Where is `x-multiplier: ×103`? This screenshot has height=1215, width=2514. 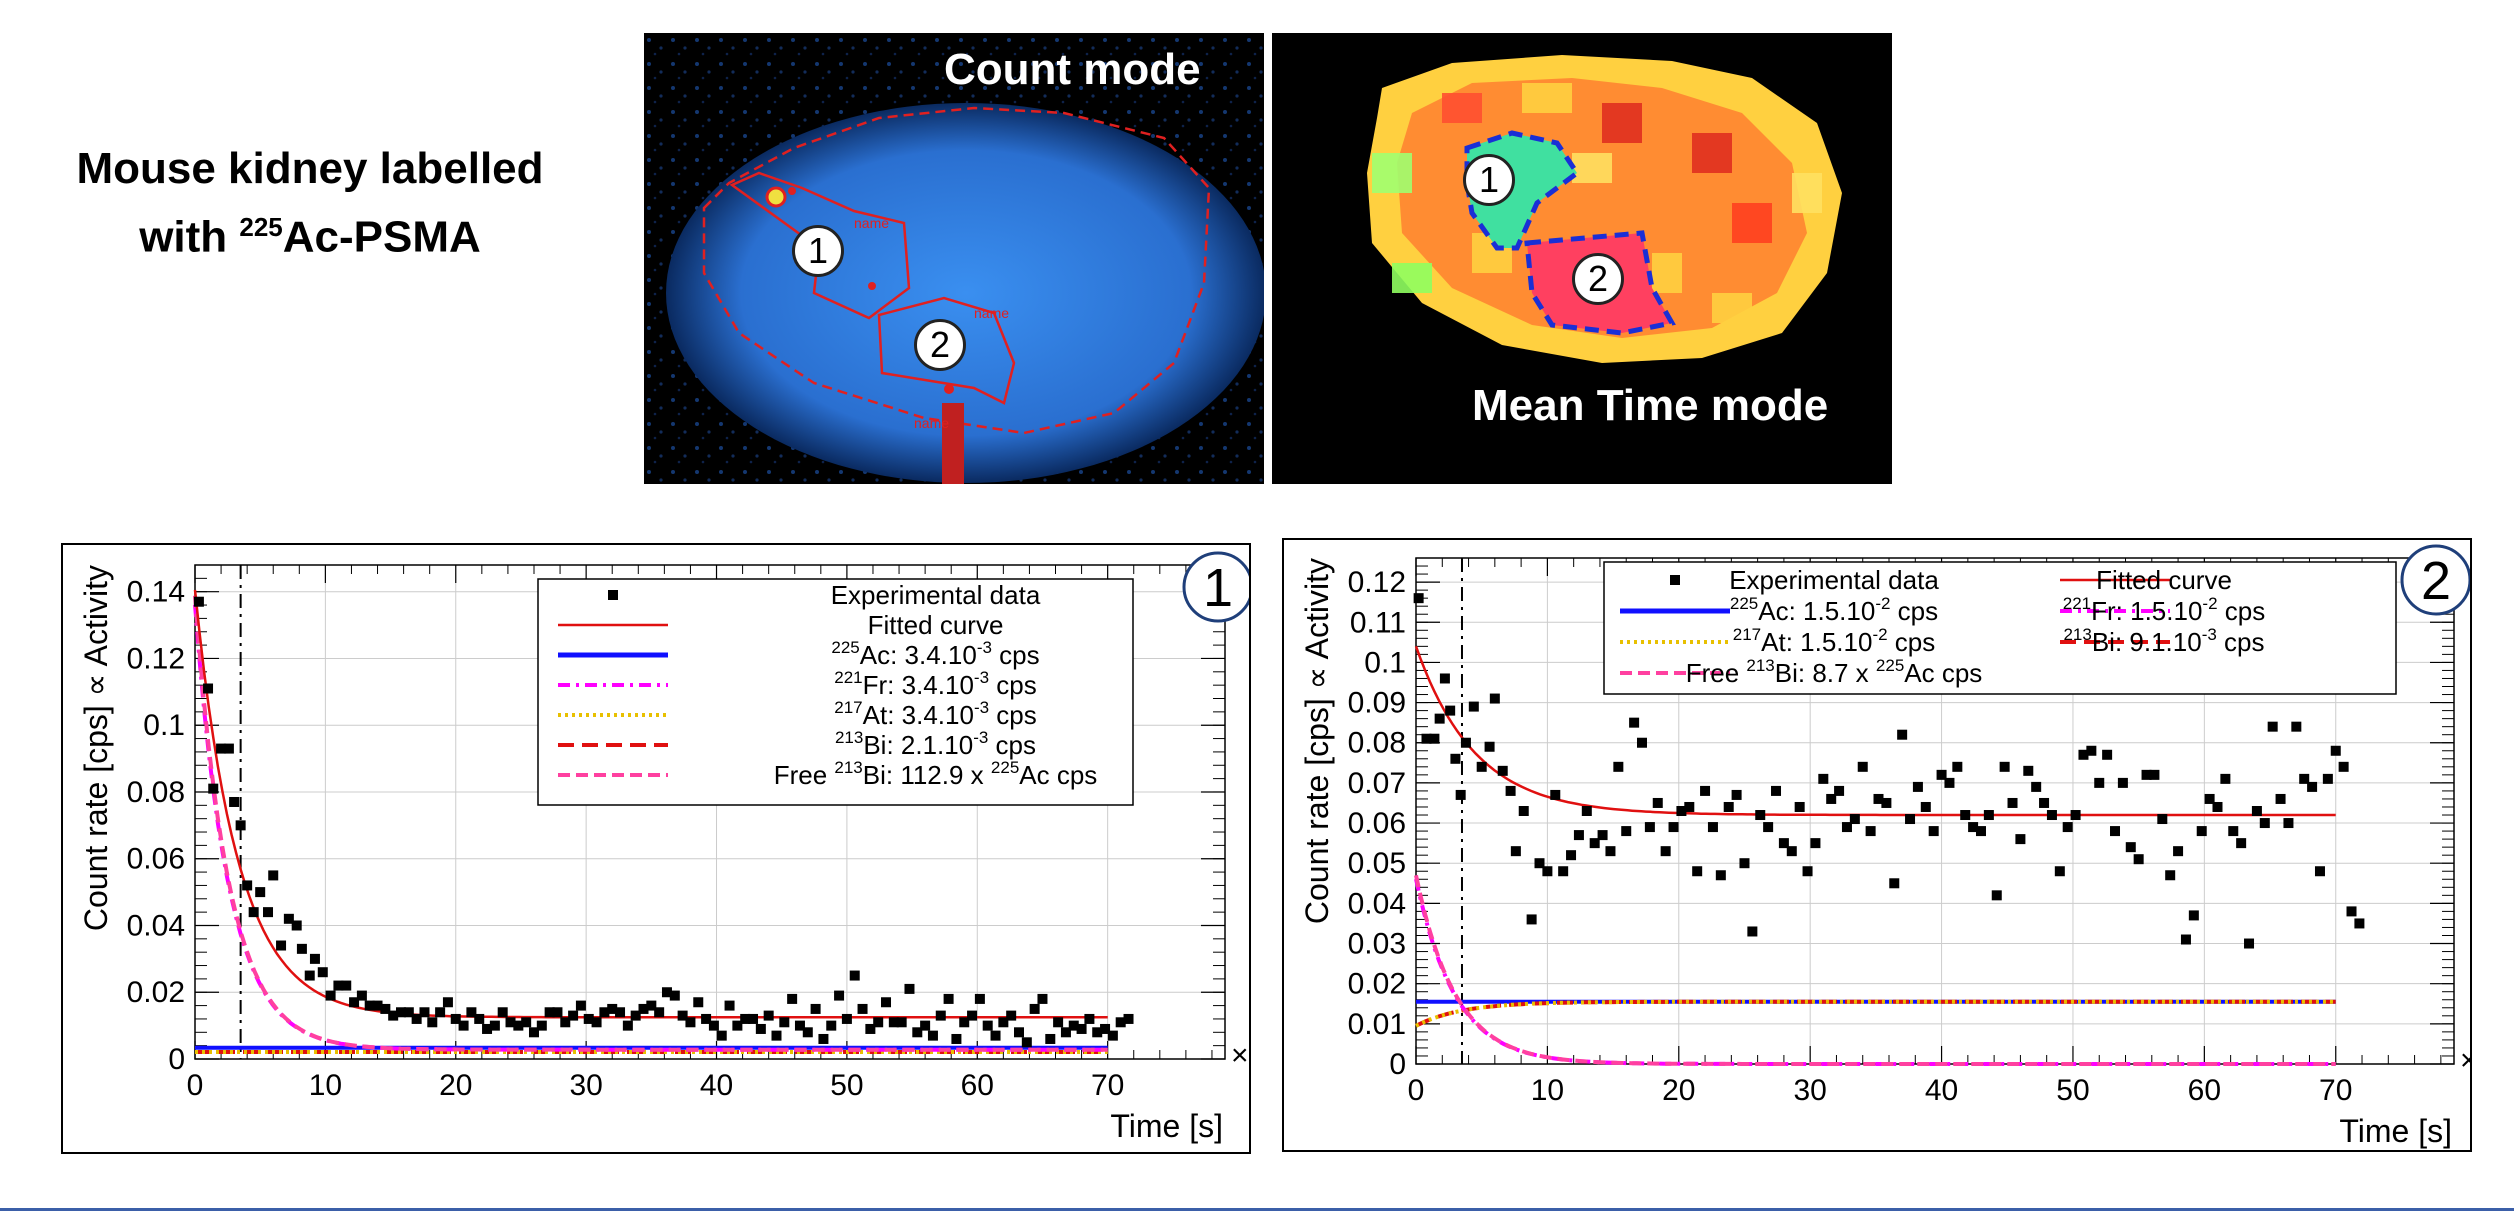
x-multiplier: ×103 is located at coordinates (2465, 1059).